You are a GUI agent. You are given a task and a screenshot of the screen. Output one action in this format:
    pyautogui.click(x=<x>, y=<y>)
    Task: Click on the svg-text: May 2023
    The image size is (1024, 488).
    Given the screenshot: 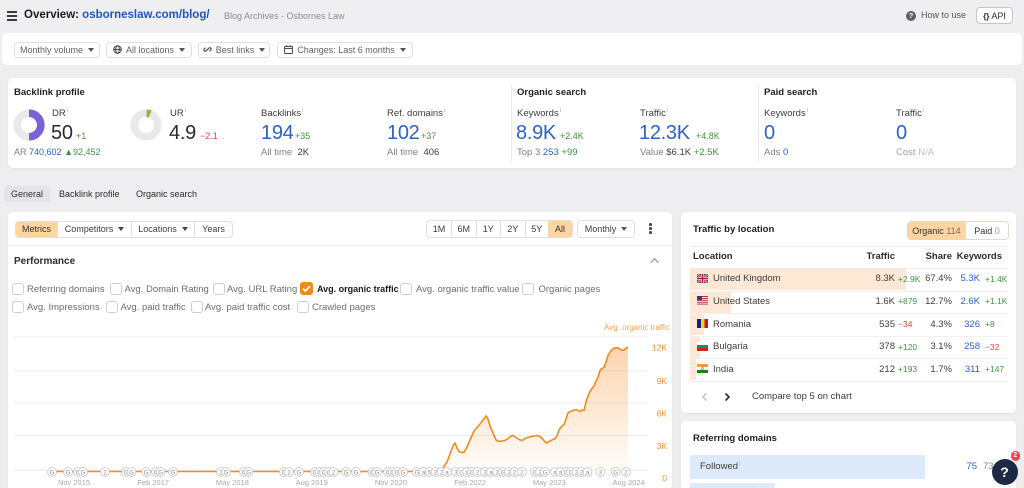 What is the action you would take?
    pyautogui.click(x=549, y=482)
    